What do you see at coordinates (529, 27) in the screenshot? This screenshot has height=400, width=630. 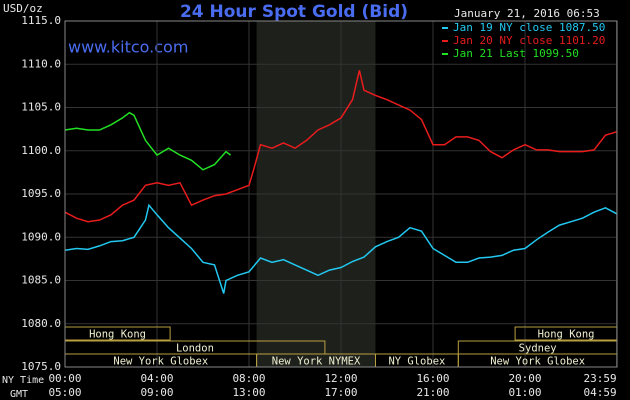 I see `legend-label: Jan 19 NY close 1087.50` at bounding box center [529, 27].